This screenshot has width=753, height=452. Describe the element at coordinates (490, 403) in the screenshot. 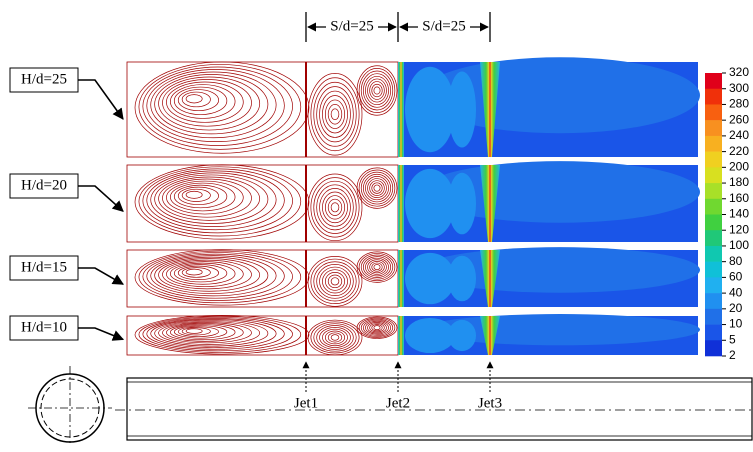

I see `jet-label: Jet3` at that location.